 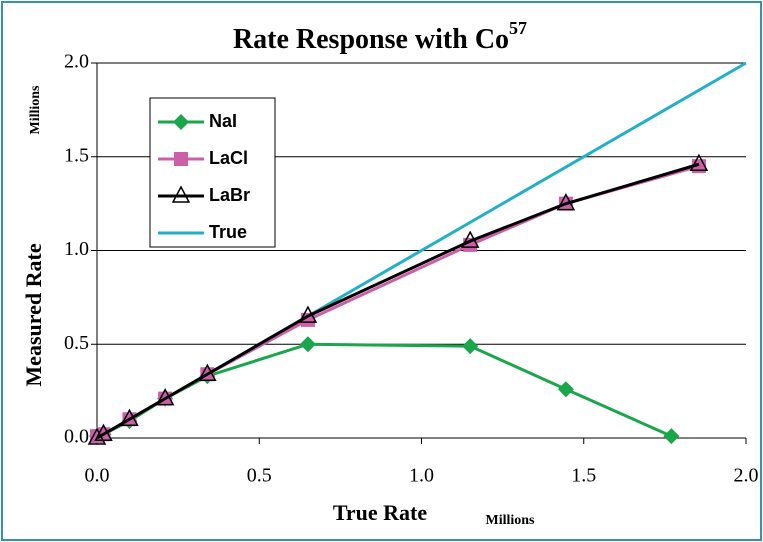 I want to click on chart-title: Rate Response with Co57, so click(x=380, y=36).